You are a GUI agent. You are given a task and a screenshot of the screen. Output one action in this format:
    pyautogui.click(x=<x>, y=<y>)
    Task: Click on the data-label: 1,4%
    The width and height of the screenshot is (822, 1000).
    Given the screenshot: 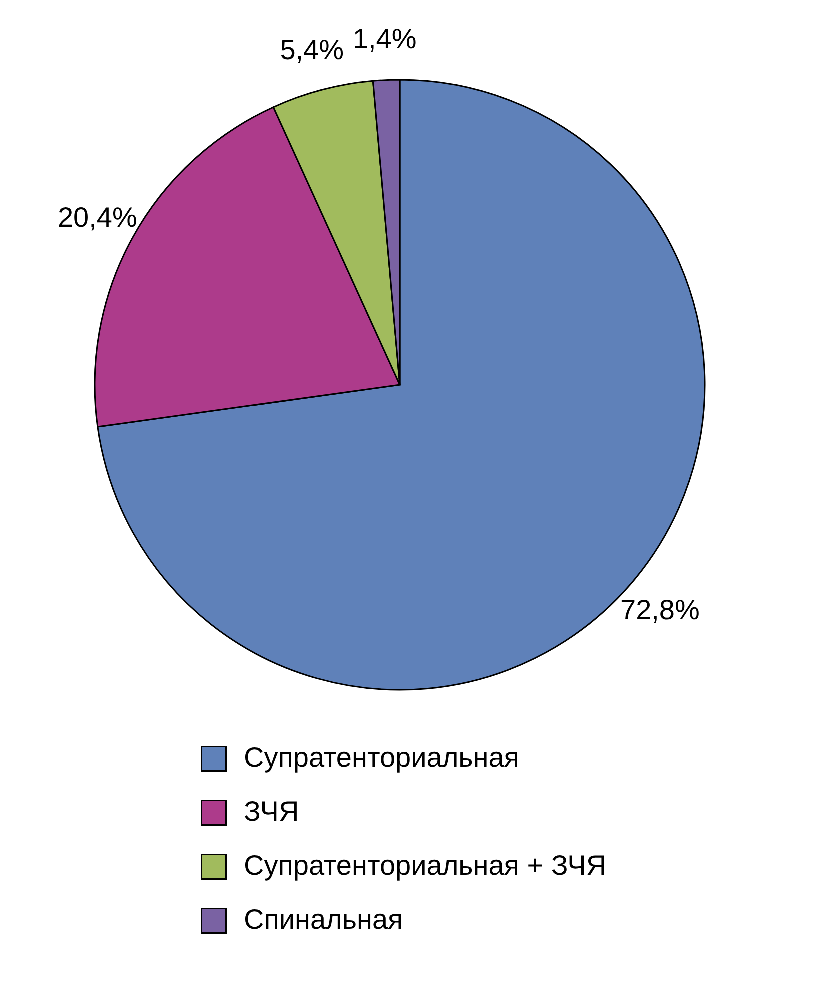 What is the action you would take?
    pyautogui.click(x=384, y=38)
    